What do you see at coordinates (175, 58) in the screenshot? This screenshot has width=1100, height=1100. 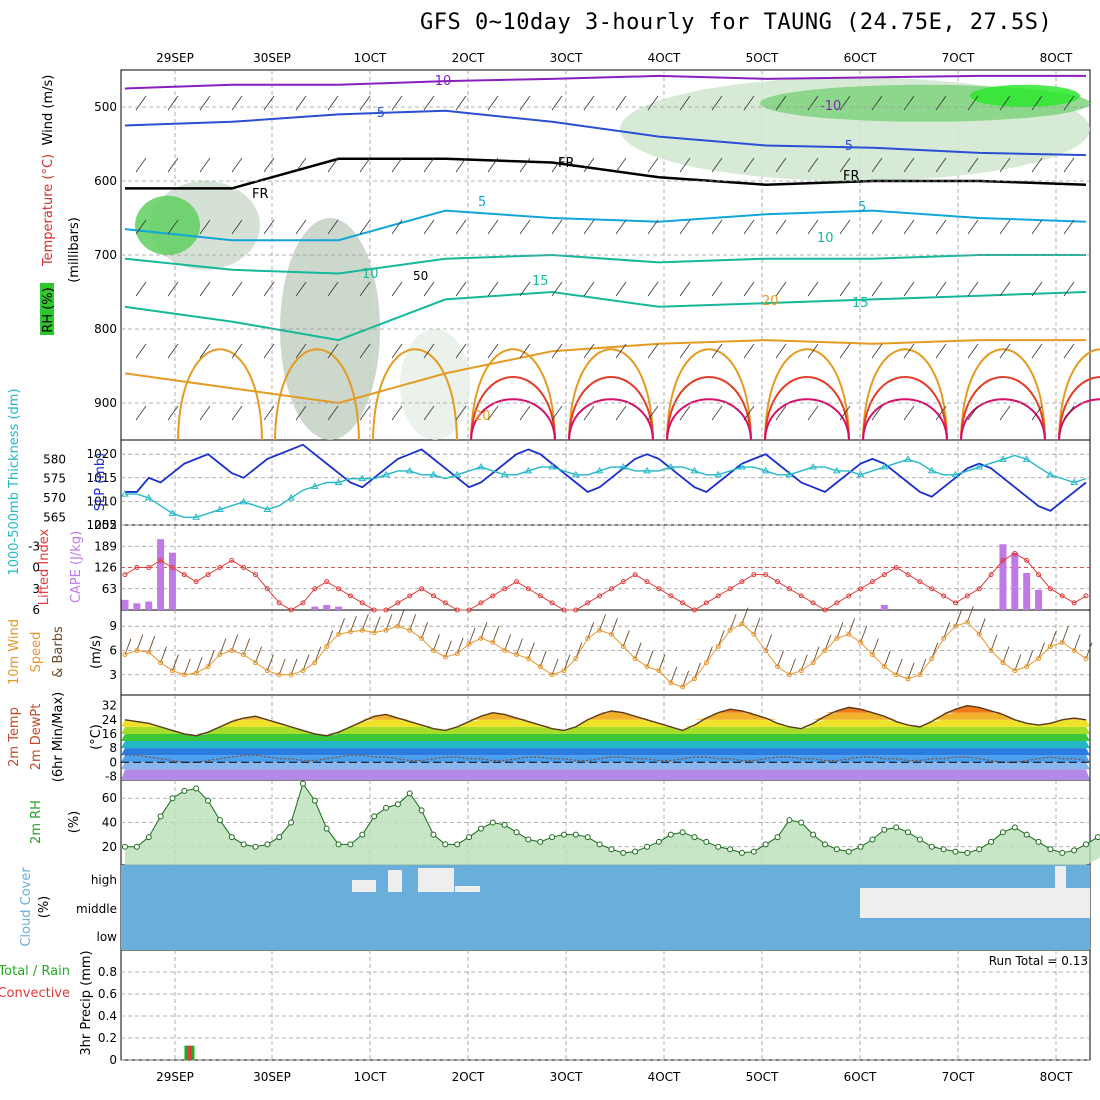 I see `date-label-top: 29SEP` at bounding box center [175, 58].